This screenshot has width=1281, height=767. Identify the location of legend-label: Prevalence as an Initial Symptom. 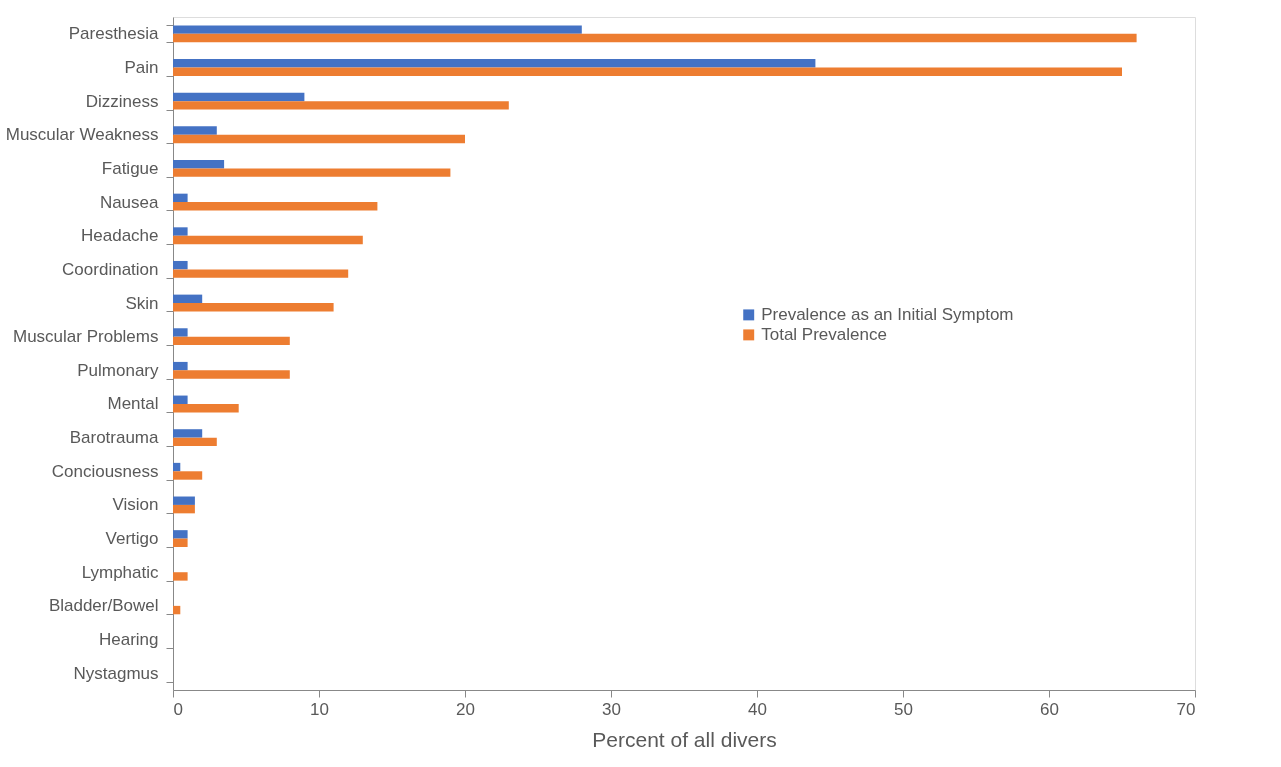
(887, 314).